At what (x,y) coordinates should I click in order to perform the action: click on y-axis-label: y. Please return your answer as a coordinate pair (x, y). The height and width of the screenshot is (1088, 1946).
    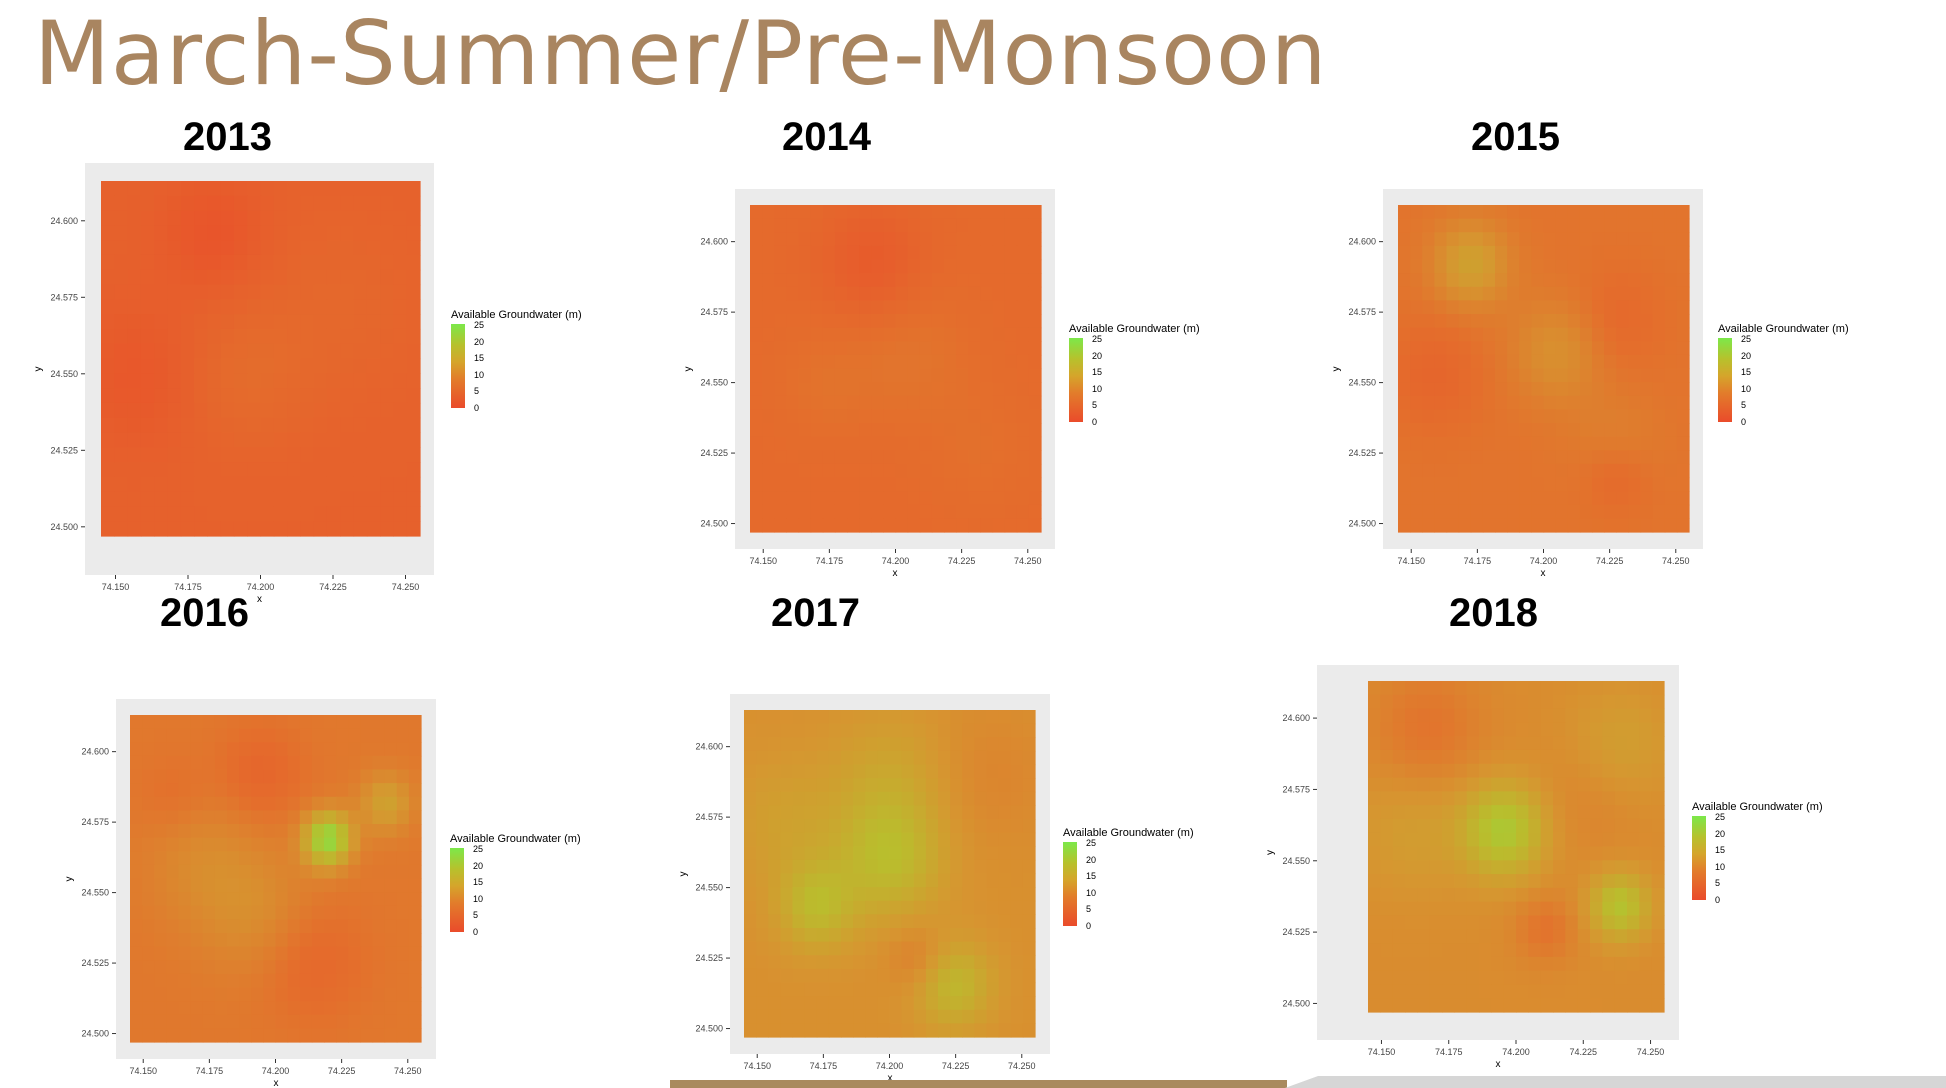
    Looking at the image, I should click on (688, 369).